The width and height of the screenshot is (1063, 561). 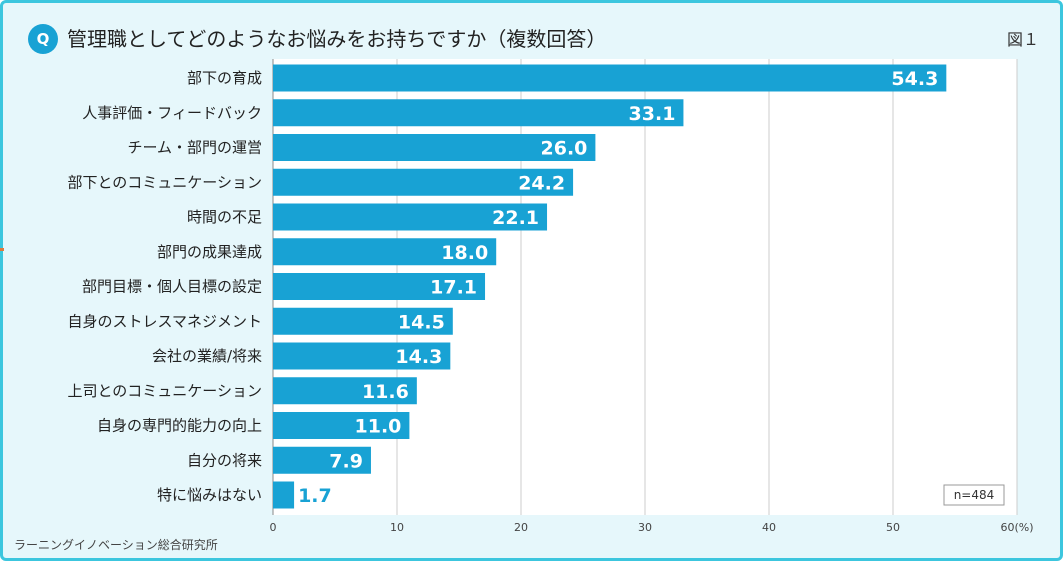 I want to click on category-label: 部門の成果達成, so click(x=209, y=252).